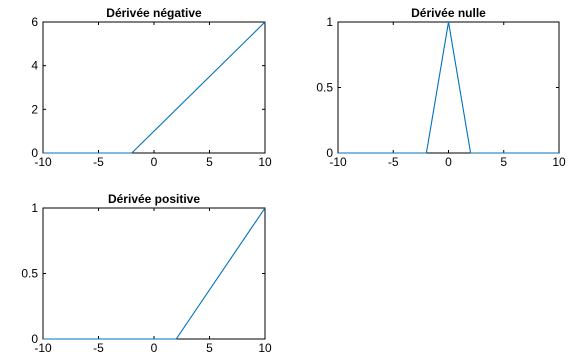  What do you see at coordinates (154, 13) in the screenshot?
I see `subplot-title: Dérivée négative` at bounding box center [154, 13].